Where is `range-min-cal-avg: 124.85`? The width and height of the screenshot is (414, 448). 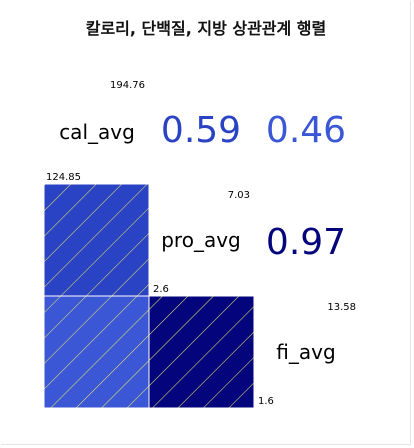
range-min-cal-avg: 124.85 is located at coordinates (63, 177).